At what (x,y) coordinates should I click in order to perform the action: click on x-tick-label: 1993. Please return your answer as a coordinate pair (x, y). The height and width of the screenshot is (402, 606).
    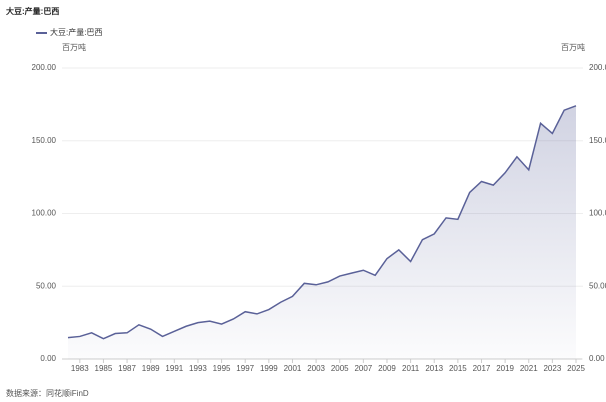
    Looking at the image, I should click on (198, 368).